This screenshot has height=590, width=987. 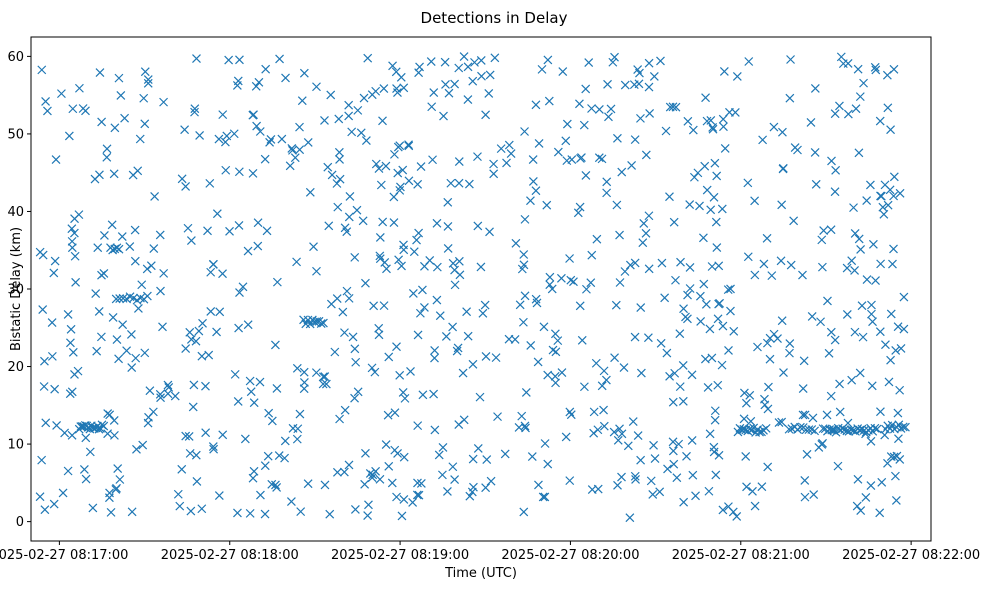 What do you see at coordinates (230, 555) in the screenshot?
I see `x-tick-label: 2025-02-27 08:18:00` at bounding box center [230, 555].